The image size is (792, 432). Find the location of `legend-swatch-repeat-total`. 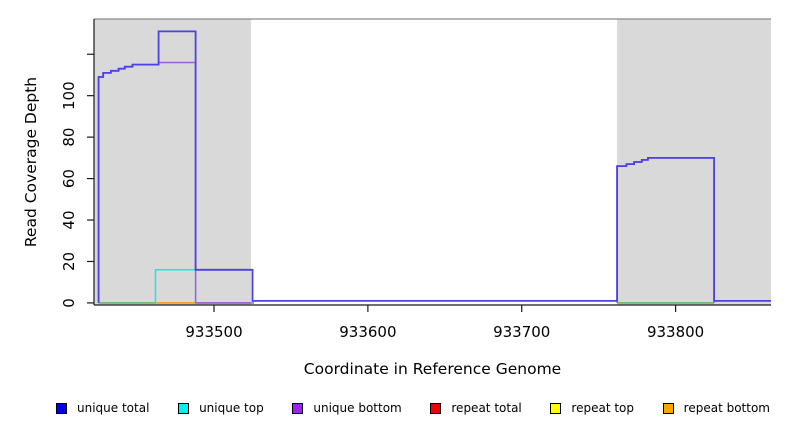

legend-swatch-repeat-total is located at coordinates (436, 408).